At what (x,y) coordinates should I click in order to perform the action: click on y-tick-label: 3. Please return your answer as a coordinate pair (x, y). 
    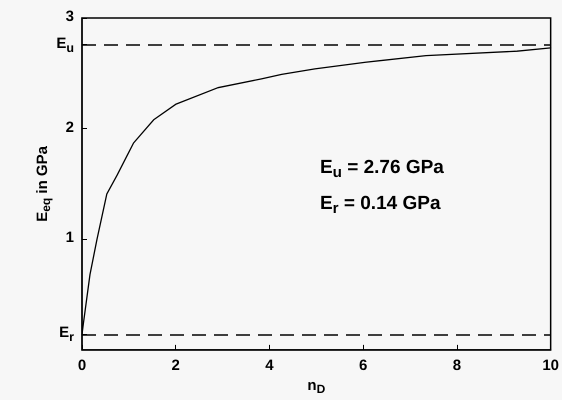
    Looking at the image, I should click on (70, 17).